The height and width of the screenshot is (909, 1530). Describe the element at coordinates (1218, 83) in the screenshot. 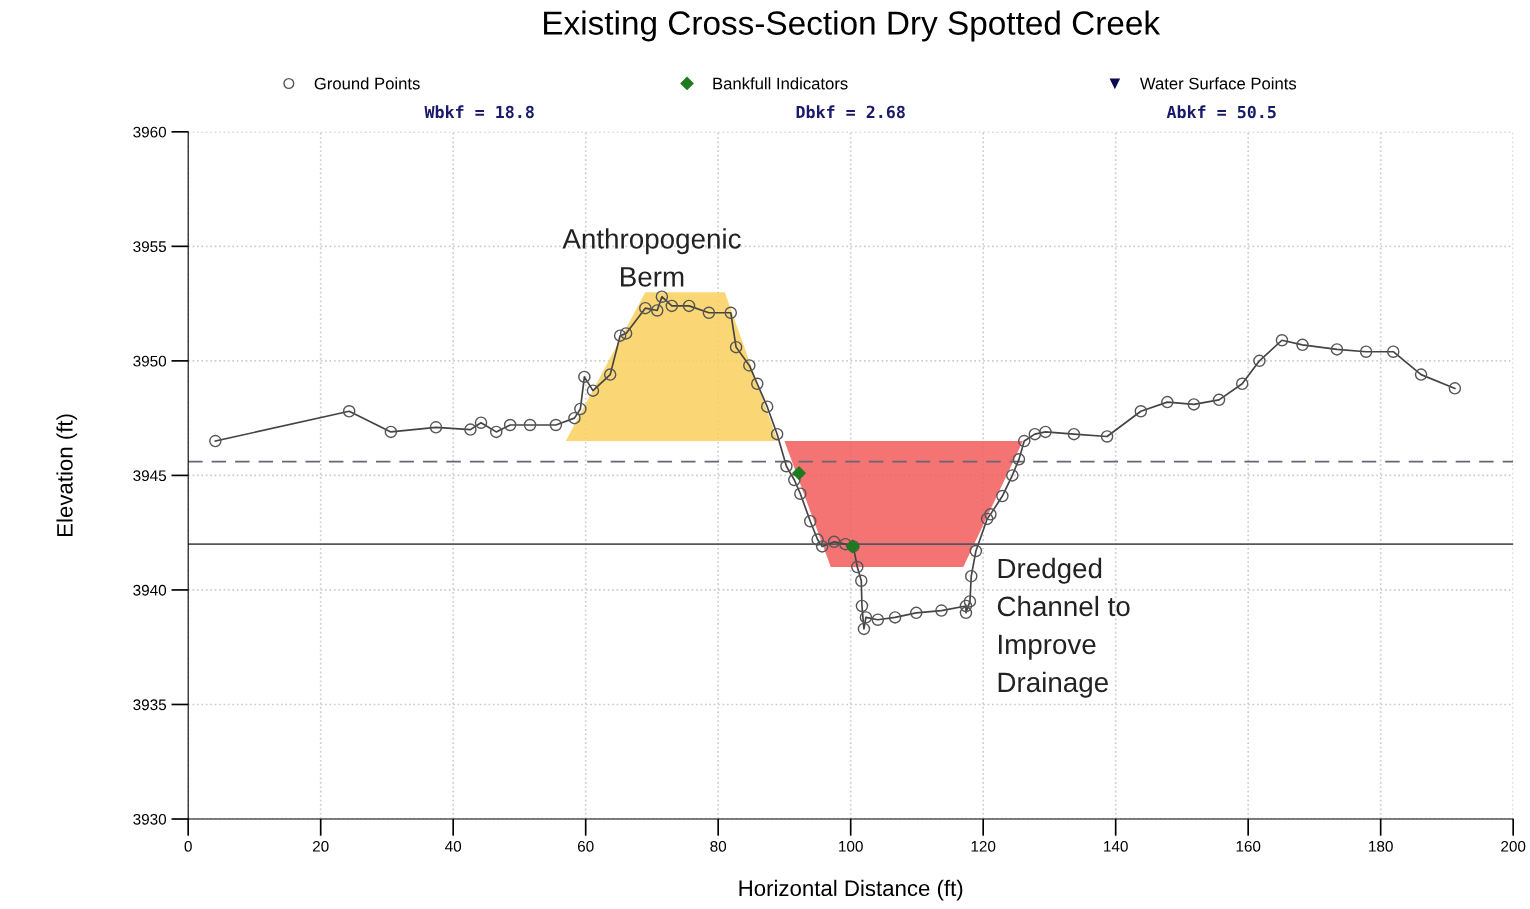

I see `legend-label: Water Surface Points` at that location.